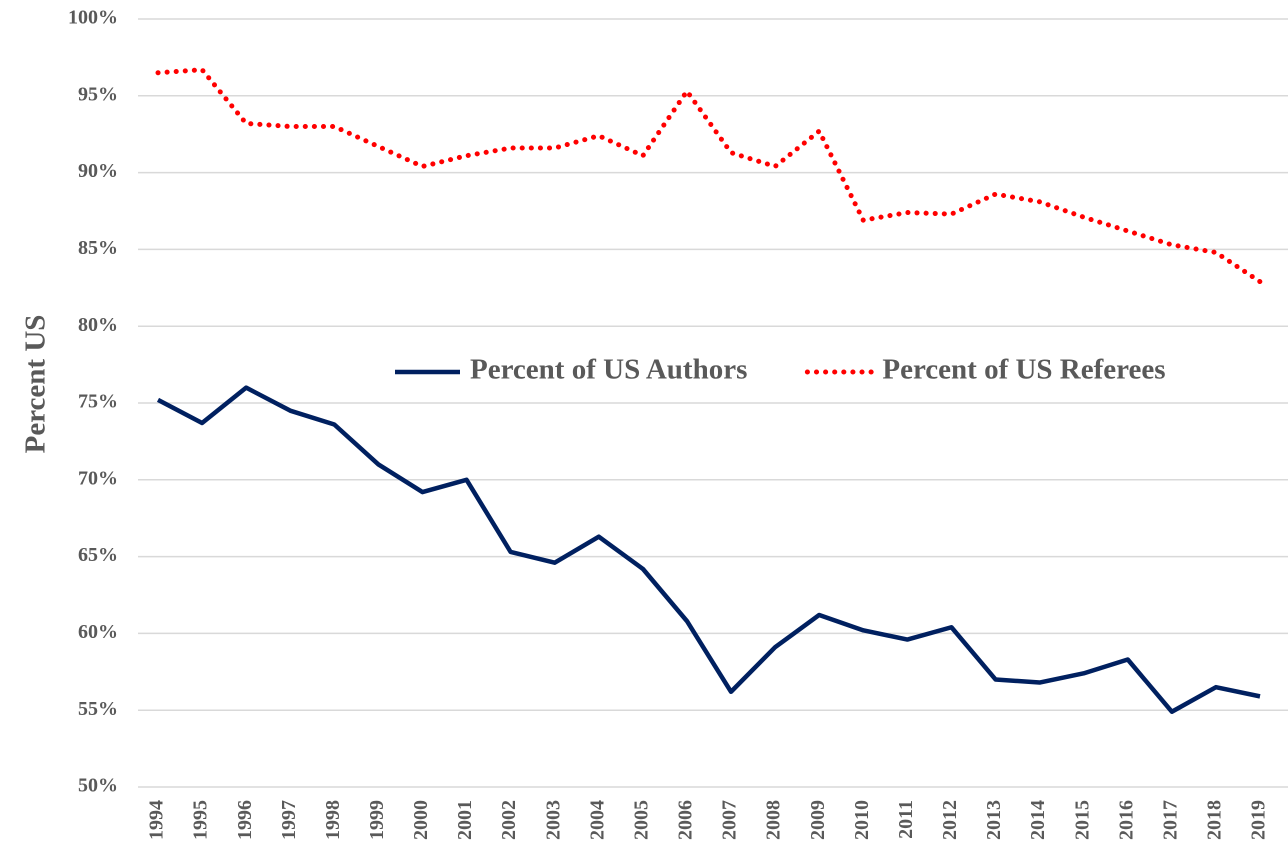 The image size is (1288, 857). What do you see at coordinates (245, 820) in the screenshot?
I see `x-tick-label: 1996` at bounding box center [245, 820].